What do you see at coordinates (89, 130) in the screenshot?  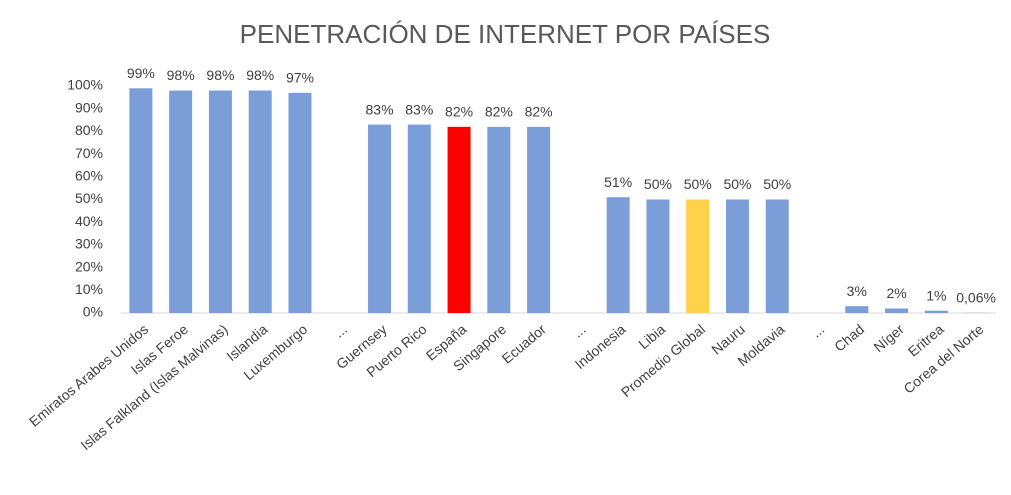 I see `y-tick-label: 80%` at bounding box center [89, 130].